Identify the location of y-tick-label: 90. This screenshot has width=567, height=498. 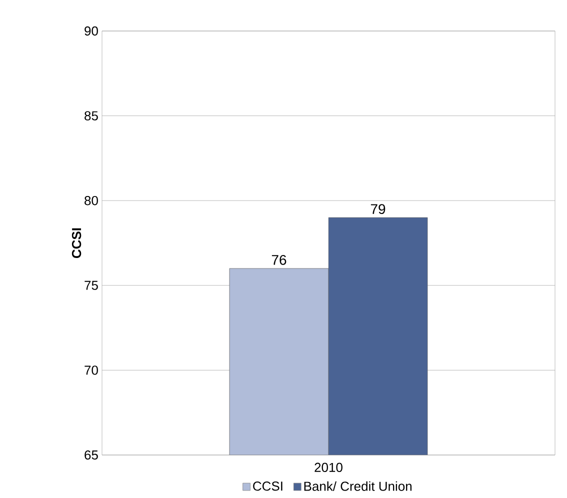
(91, 31).